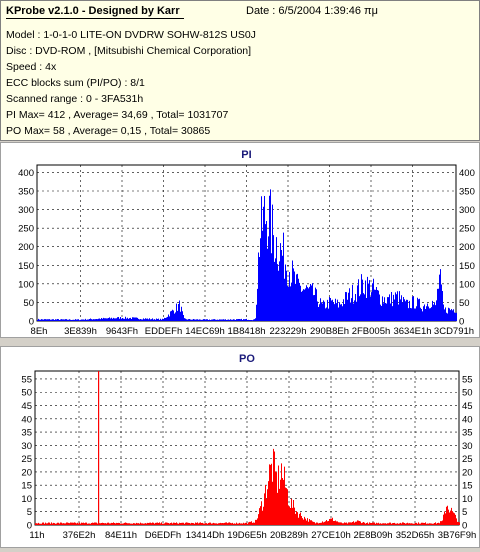 The image size is (480, 552). What do you see at coordinates (36, 535) in the screenshot?
I see `po-xtick: 11h` at bounding box center [36, 535].